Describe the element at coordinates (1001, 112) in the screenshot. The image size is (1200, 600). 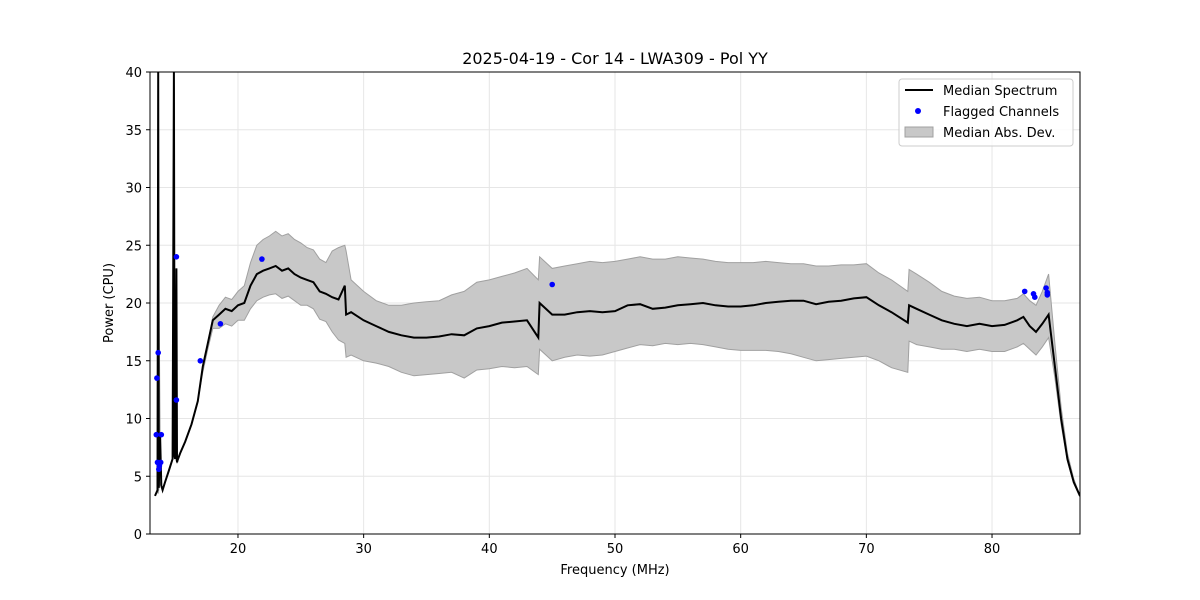
I see `legend-item-flagged: Flagged Channels` at that location.